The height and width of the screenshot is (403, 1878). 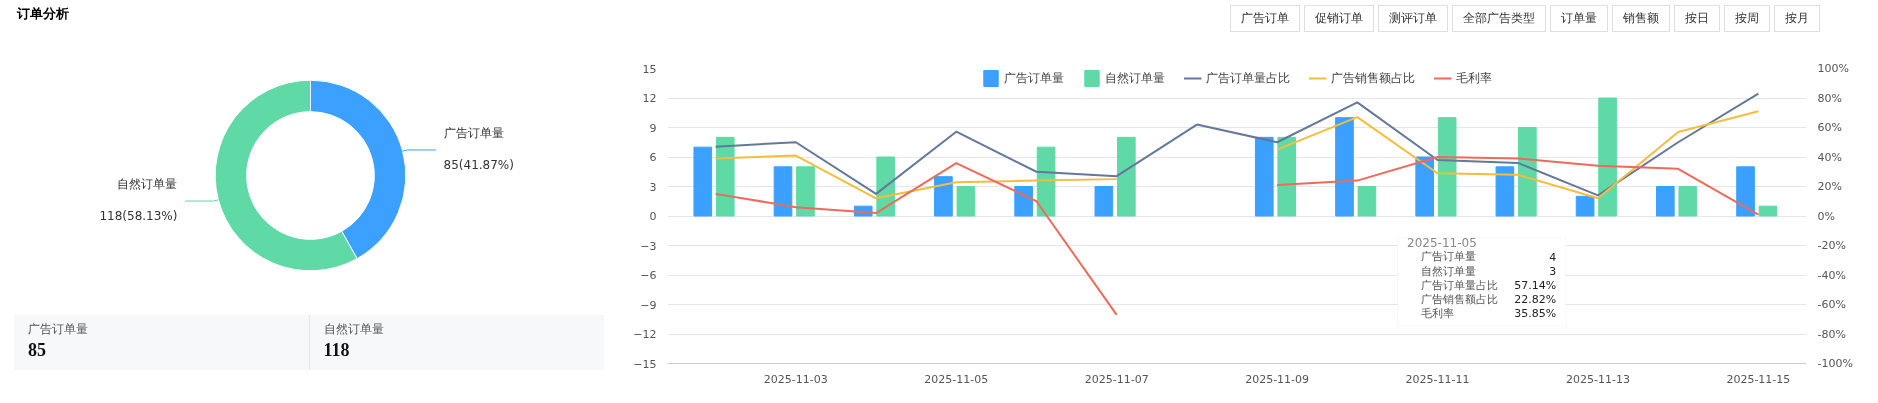 What do you see at coordinates (1835, 363) in the screenshot?
I see `y2-tick-label: -100%` at bounding box center [1835, 363].